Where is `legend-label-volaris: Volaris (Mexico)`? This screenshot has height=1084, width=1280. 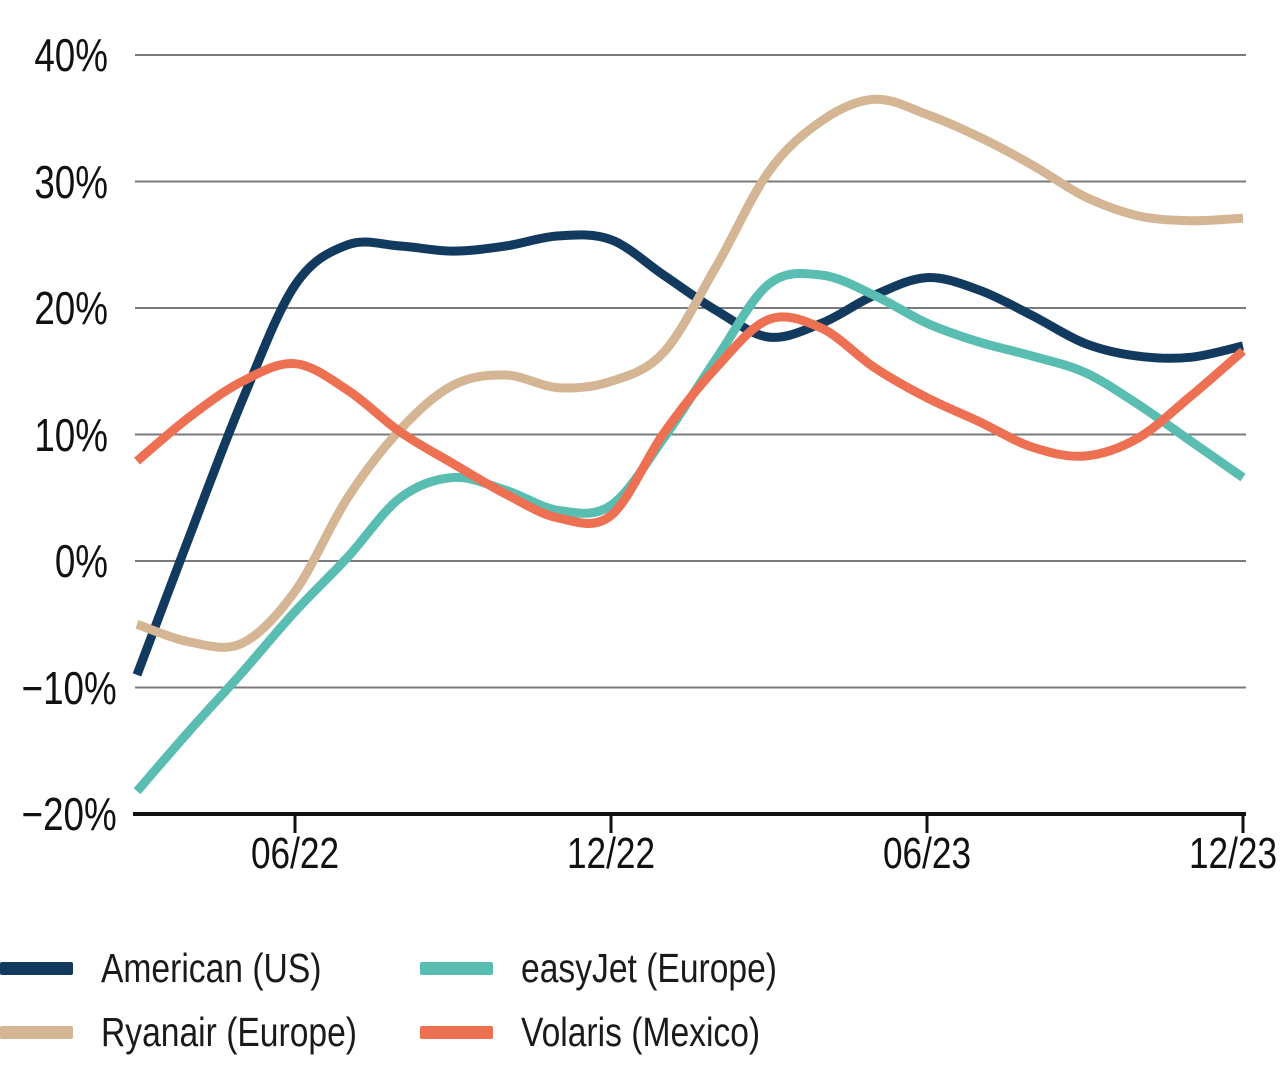 legend-label-volaris: Volaris (Mexico) is located at coordinates (641, 1032).